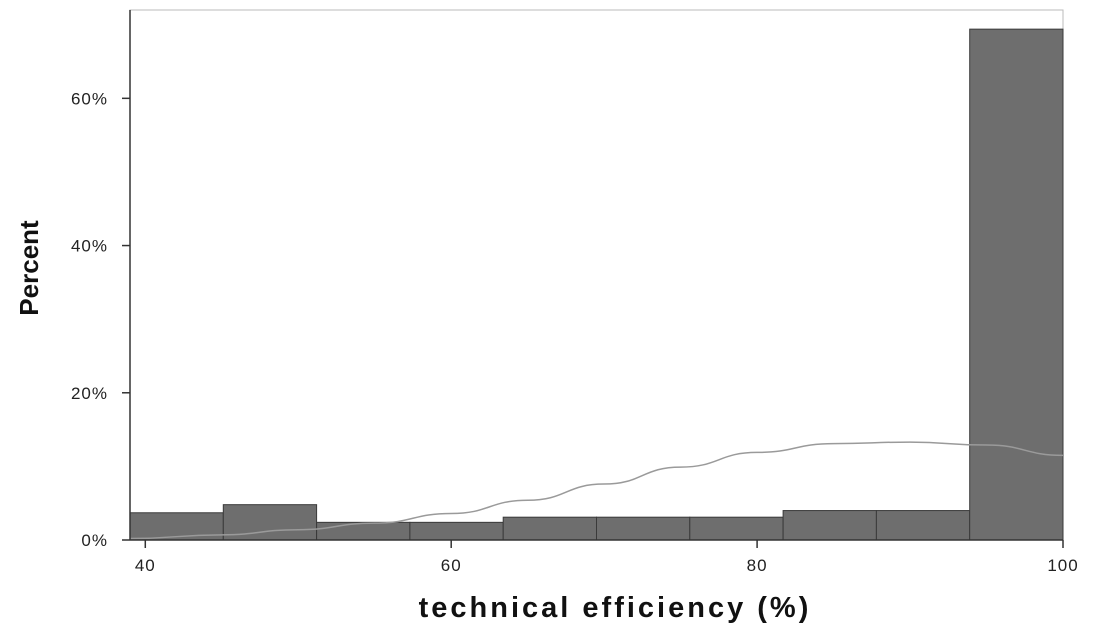 The width and height of the screenshot is (1098, 631). I want to click on x-tick-label-60: 60, so click(451, 565).